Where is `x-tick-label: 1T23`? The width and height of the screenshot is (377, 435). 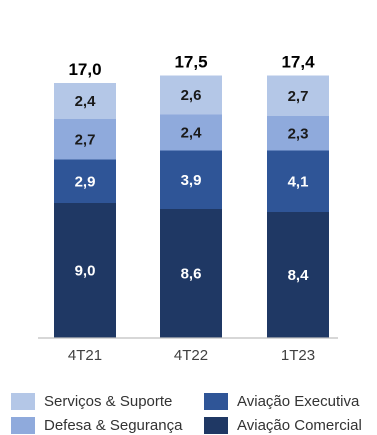
x-tick-label: 1T23 is located at coordinates (298, 355).